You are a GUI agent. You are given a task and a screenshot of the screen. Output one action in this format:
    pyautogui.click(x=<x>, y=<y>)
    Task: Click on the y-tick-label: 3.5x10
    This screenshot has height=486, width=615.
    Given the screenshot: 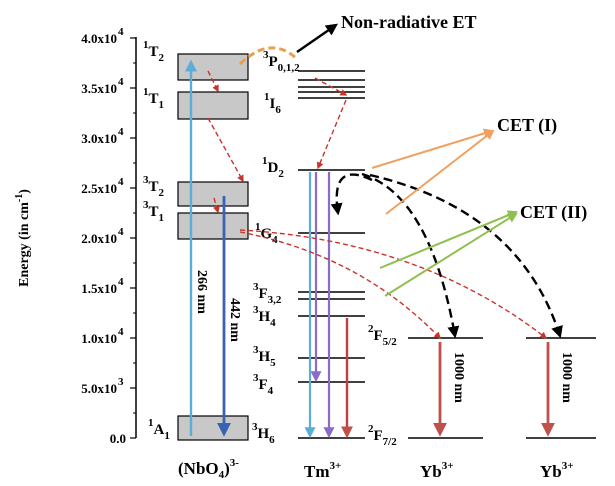 What is the action you would take?
    pyautogui.click(x=99, y=88)
    